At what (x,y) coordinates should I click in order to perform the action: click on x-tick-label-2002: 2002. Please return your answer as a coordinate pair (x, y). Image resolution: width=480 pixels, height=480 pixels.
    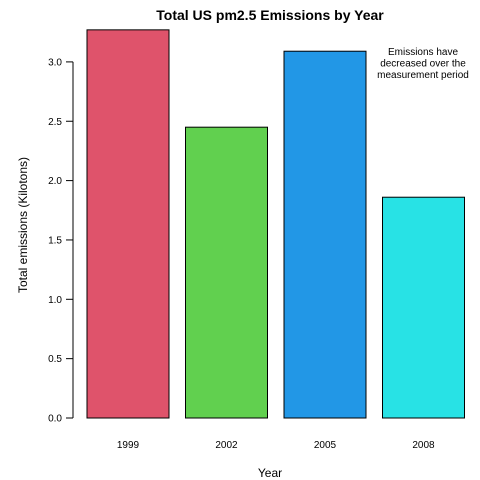
    Looking at the image, I should click on (226, 445).